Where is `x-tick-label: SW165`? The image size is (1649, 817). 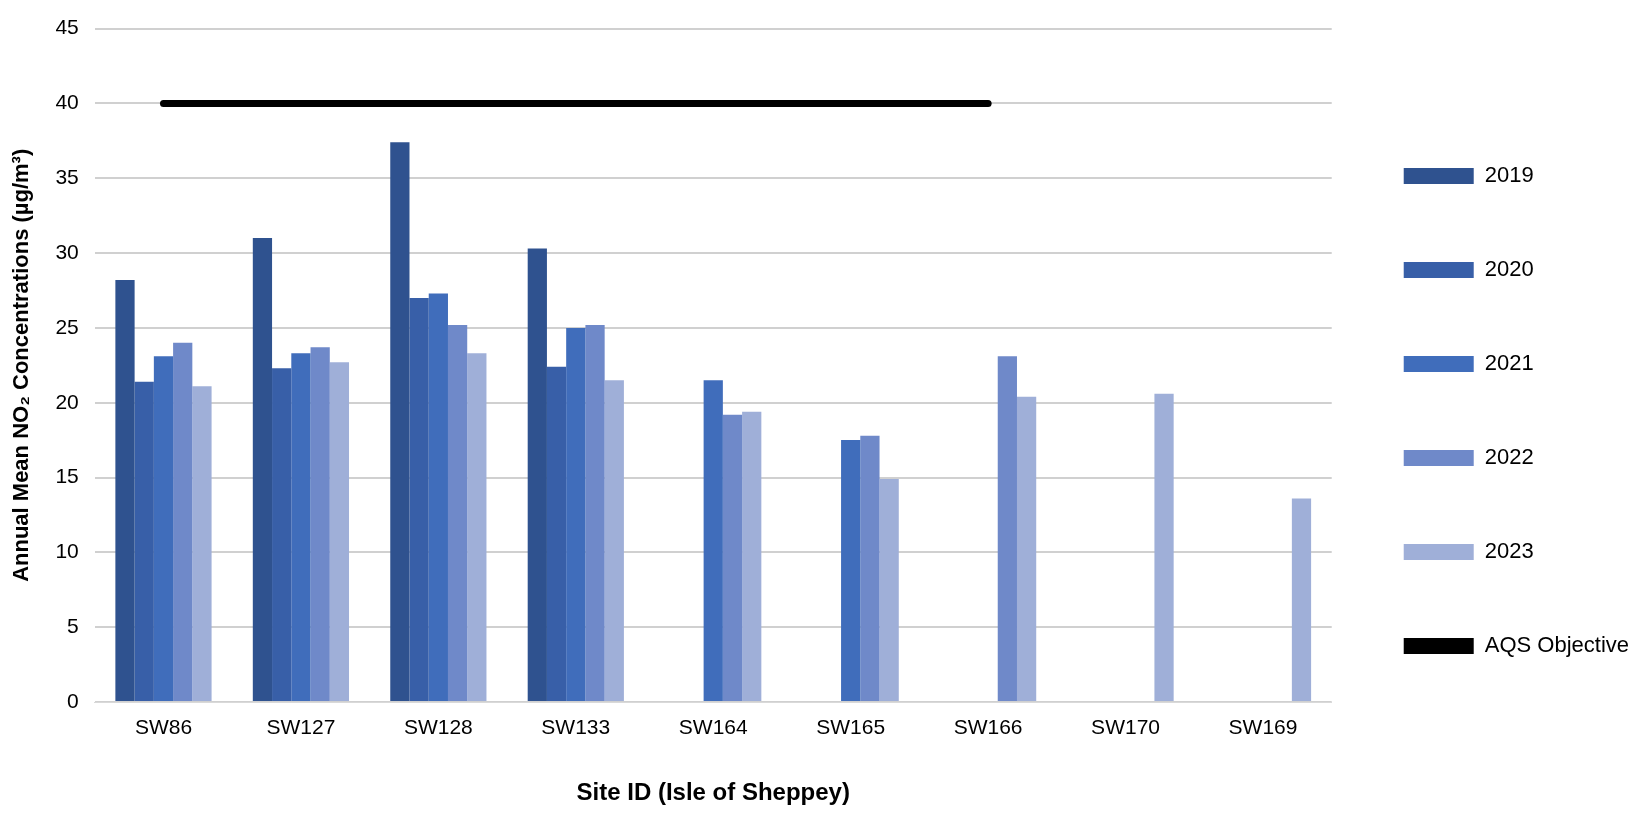
x-tick-label: SW165 is located at coordinates (851, 727).